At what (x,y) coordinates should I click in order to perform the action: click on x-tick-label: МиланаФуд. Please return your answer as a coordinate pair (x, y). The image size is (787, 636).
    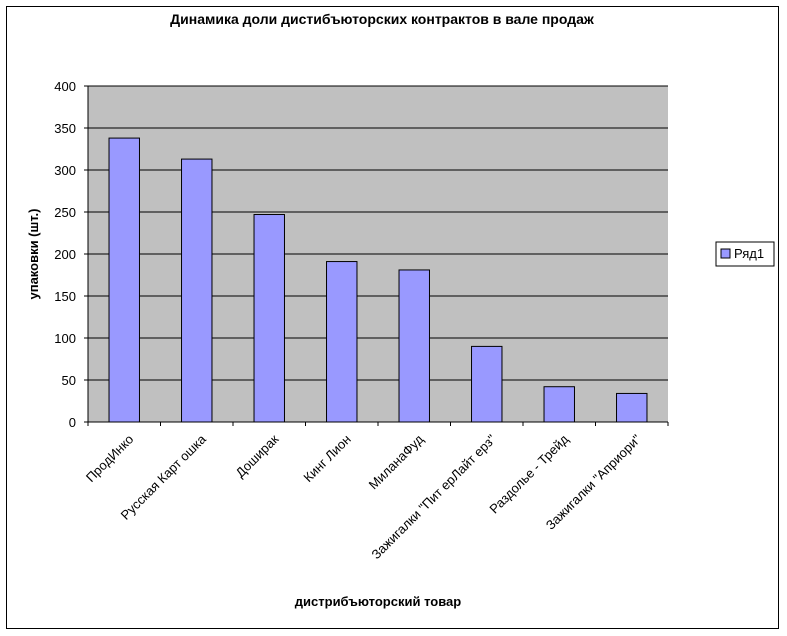
    Looking at the image, I should click on (396, 461).